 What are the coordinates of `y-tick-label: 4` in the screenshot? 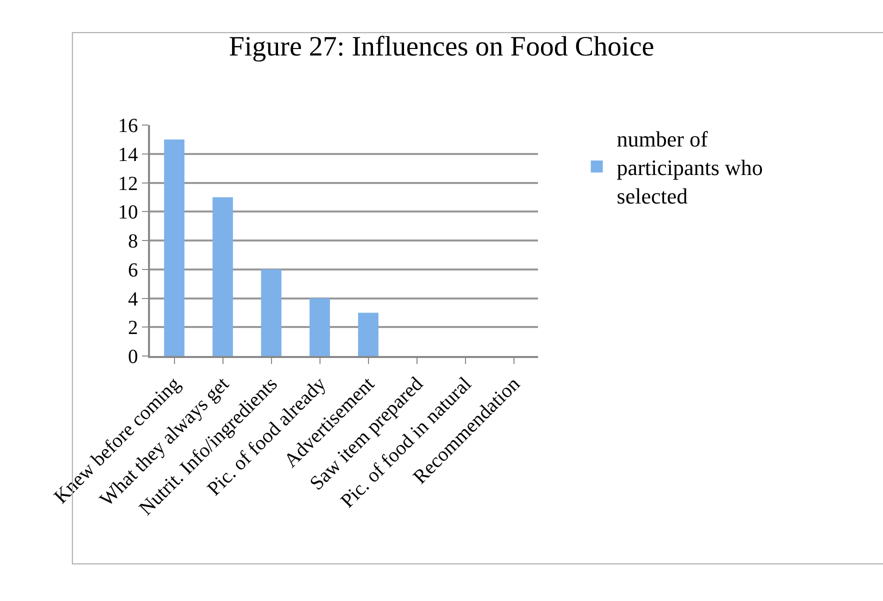 It's located at (133, 299).